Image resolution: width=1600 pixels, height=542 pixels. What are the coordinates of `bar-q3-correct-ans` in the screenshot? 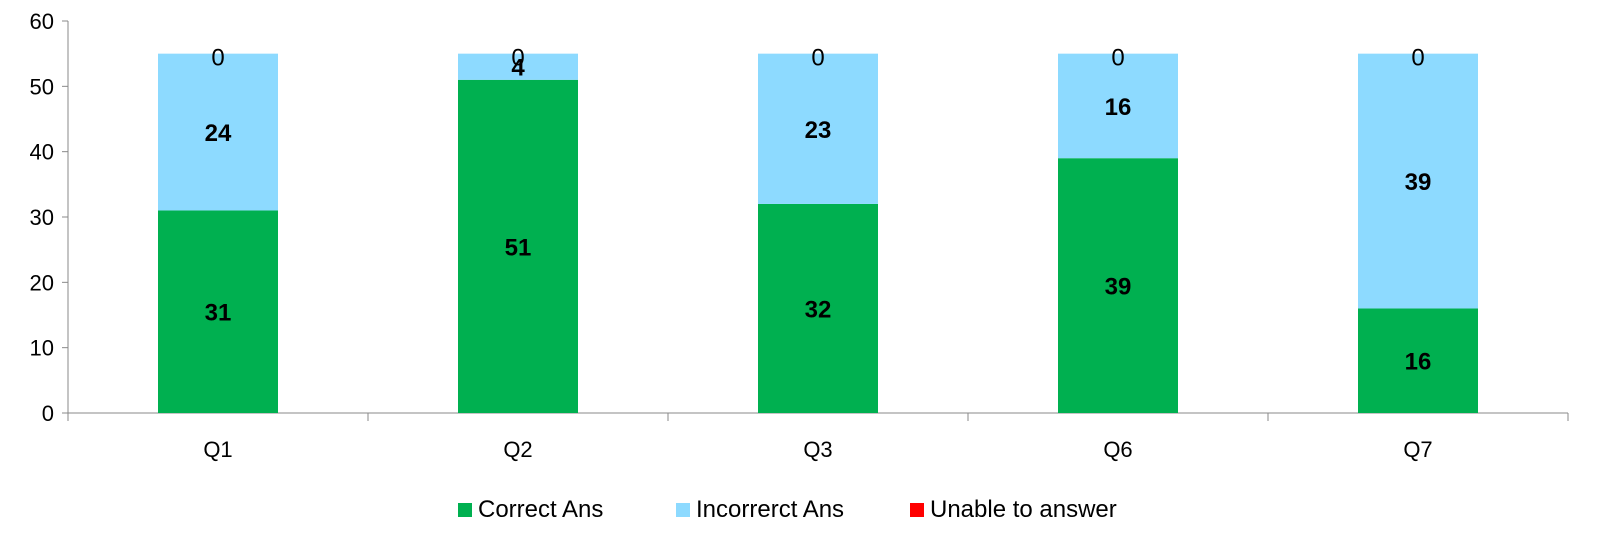 It's located at (818, 308).